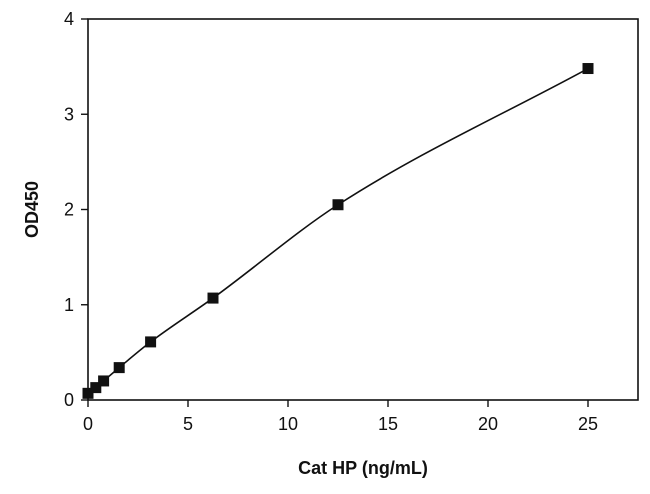  What do you see at coordinates (388, 424) in the screenshot?
I see `x-tick-label: 15` at bounding box center [388, 424].